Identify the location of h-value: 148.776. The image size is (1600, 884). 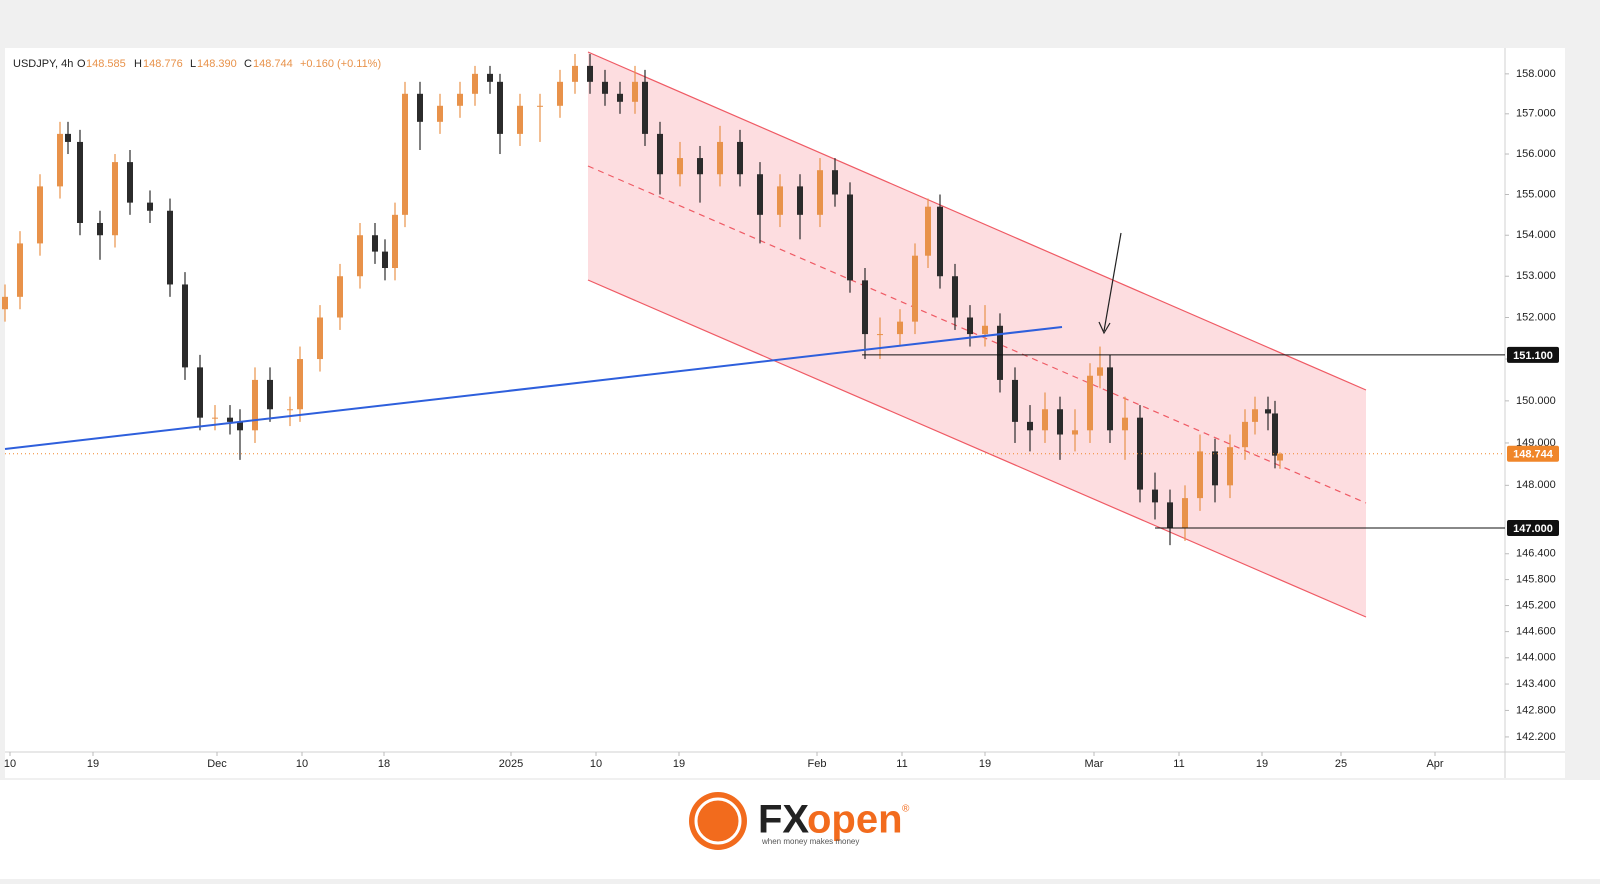
(163, 64).